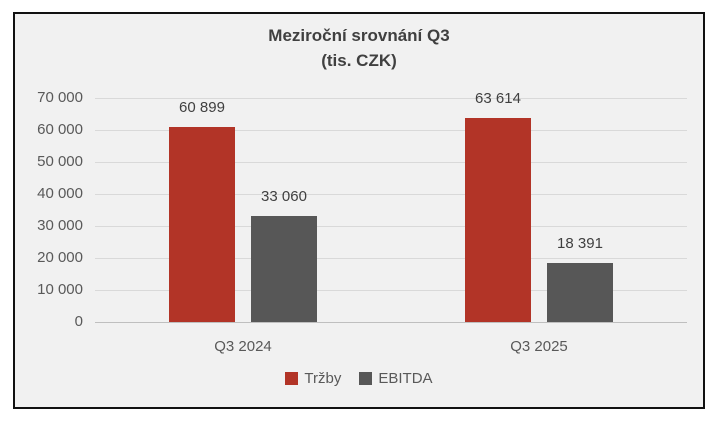 The image size is (719, 424). What do you see at coordinates (498, 220) in the screenshot?
I see `bar-tržby-q3-2025` at bounding box center [498, 220].